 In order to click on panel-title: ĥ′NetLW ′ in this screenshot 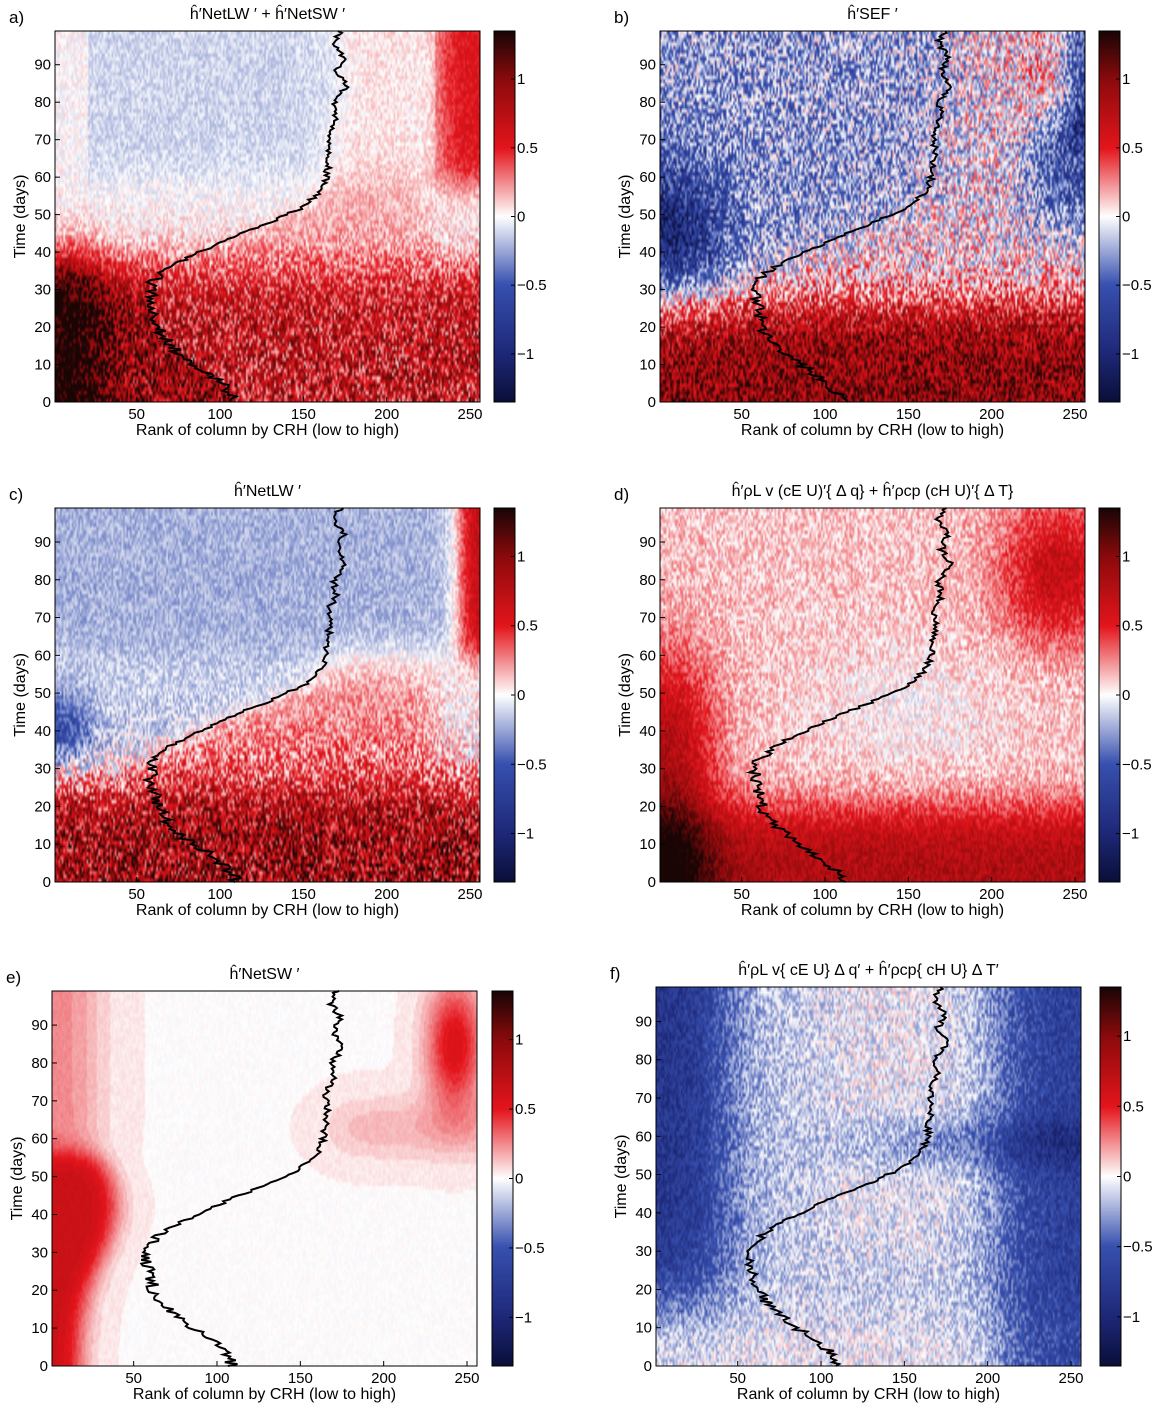, I will do `click(267, 490)`.